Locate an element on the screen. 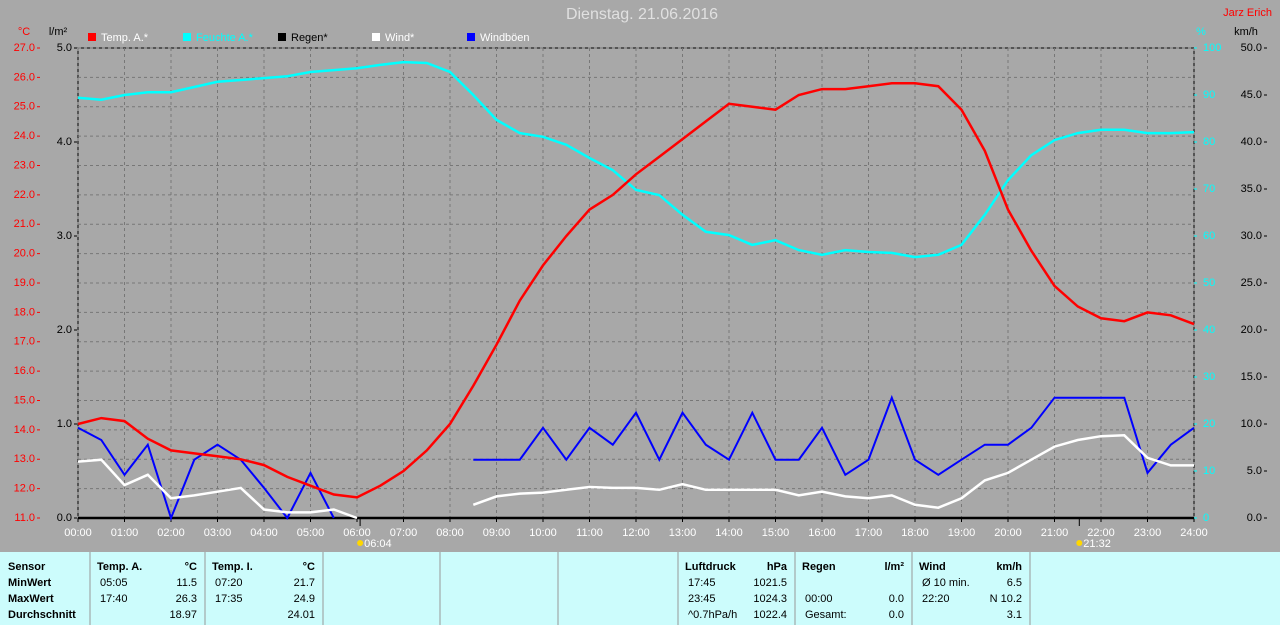 The height and width of the screenshot is (625, 1280). legend-label: Wind* is located at coordinates (400, 38).